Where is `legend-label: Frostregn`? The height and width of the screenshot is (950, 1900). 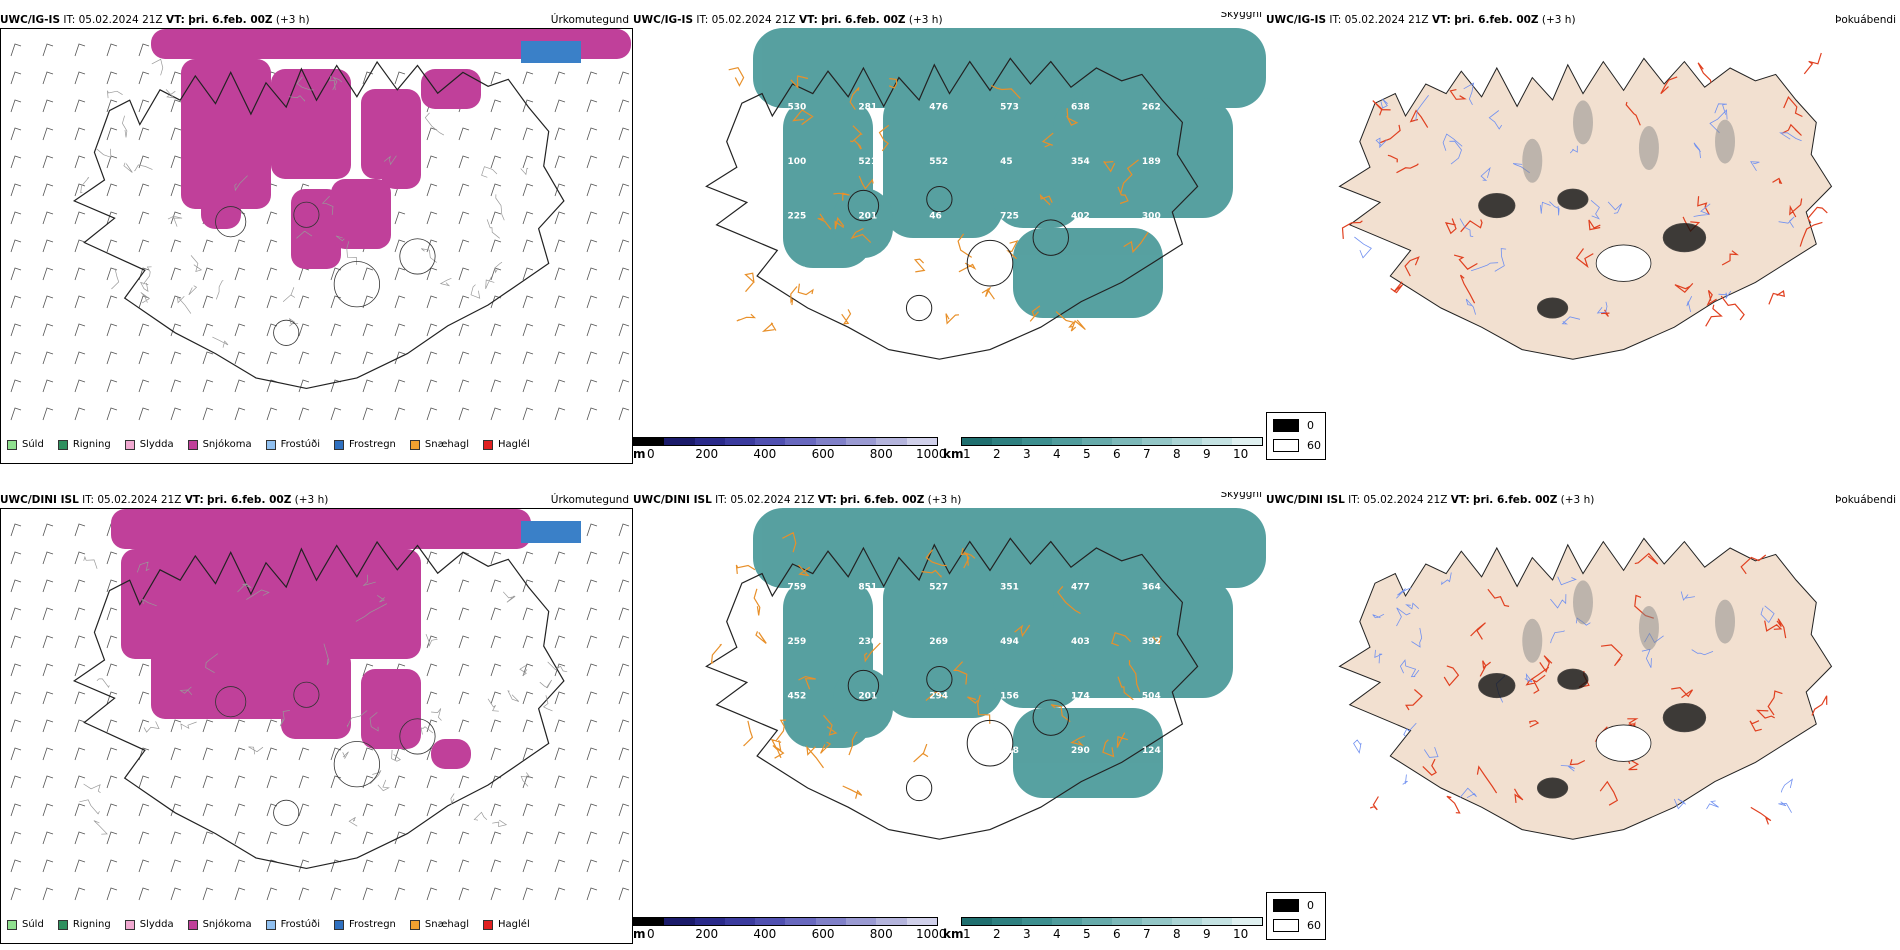 legend-label: Frostregn is located at coordinates (372, 924).